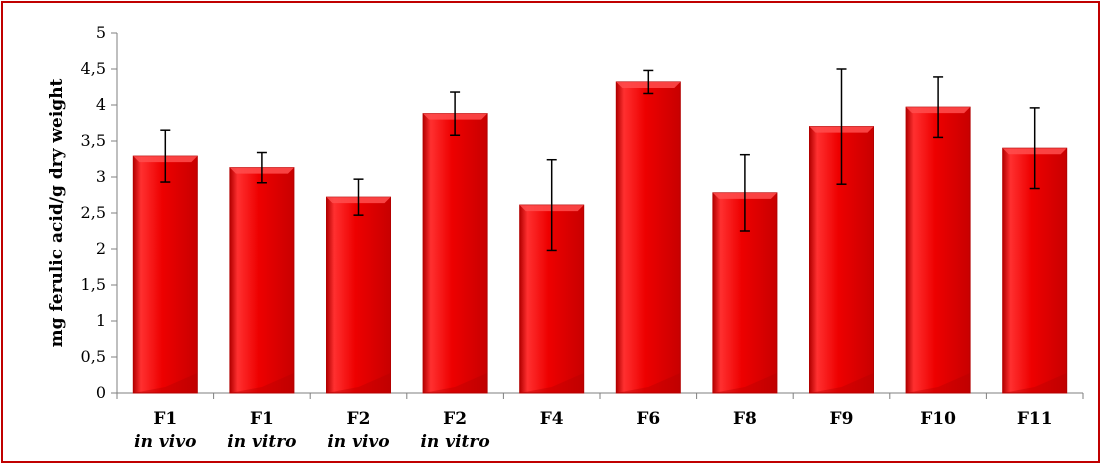 The width and height of the screenshot is (1104, 467). What do you see at coordinates (552, 419) in the screenshot?
I see `x-tick-label: F4` at bounding box center [552, 419].